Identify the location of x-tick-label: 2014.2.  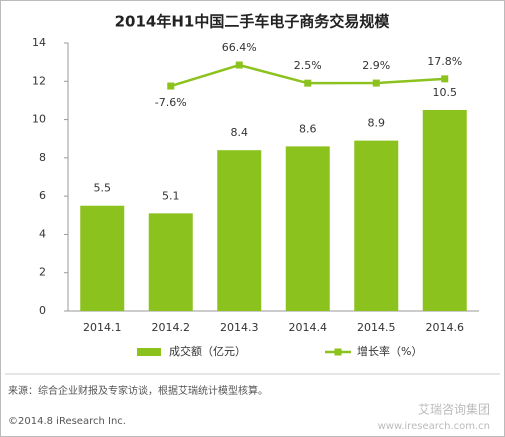
(171, 327).